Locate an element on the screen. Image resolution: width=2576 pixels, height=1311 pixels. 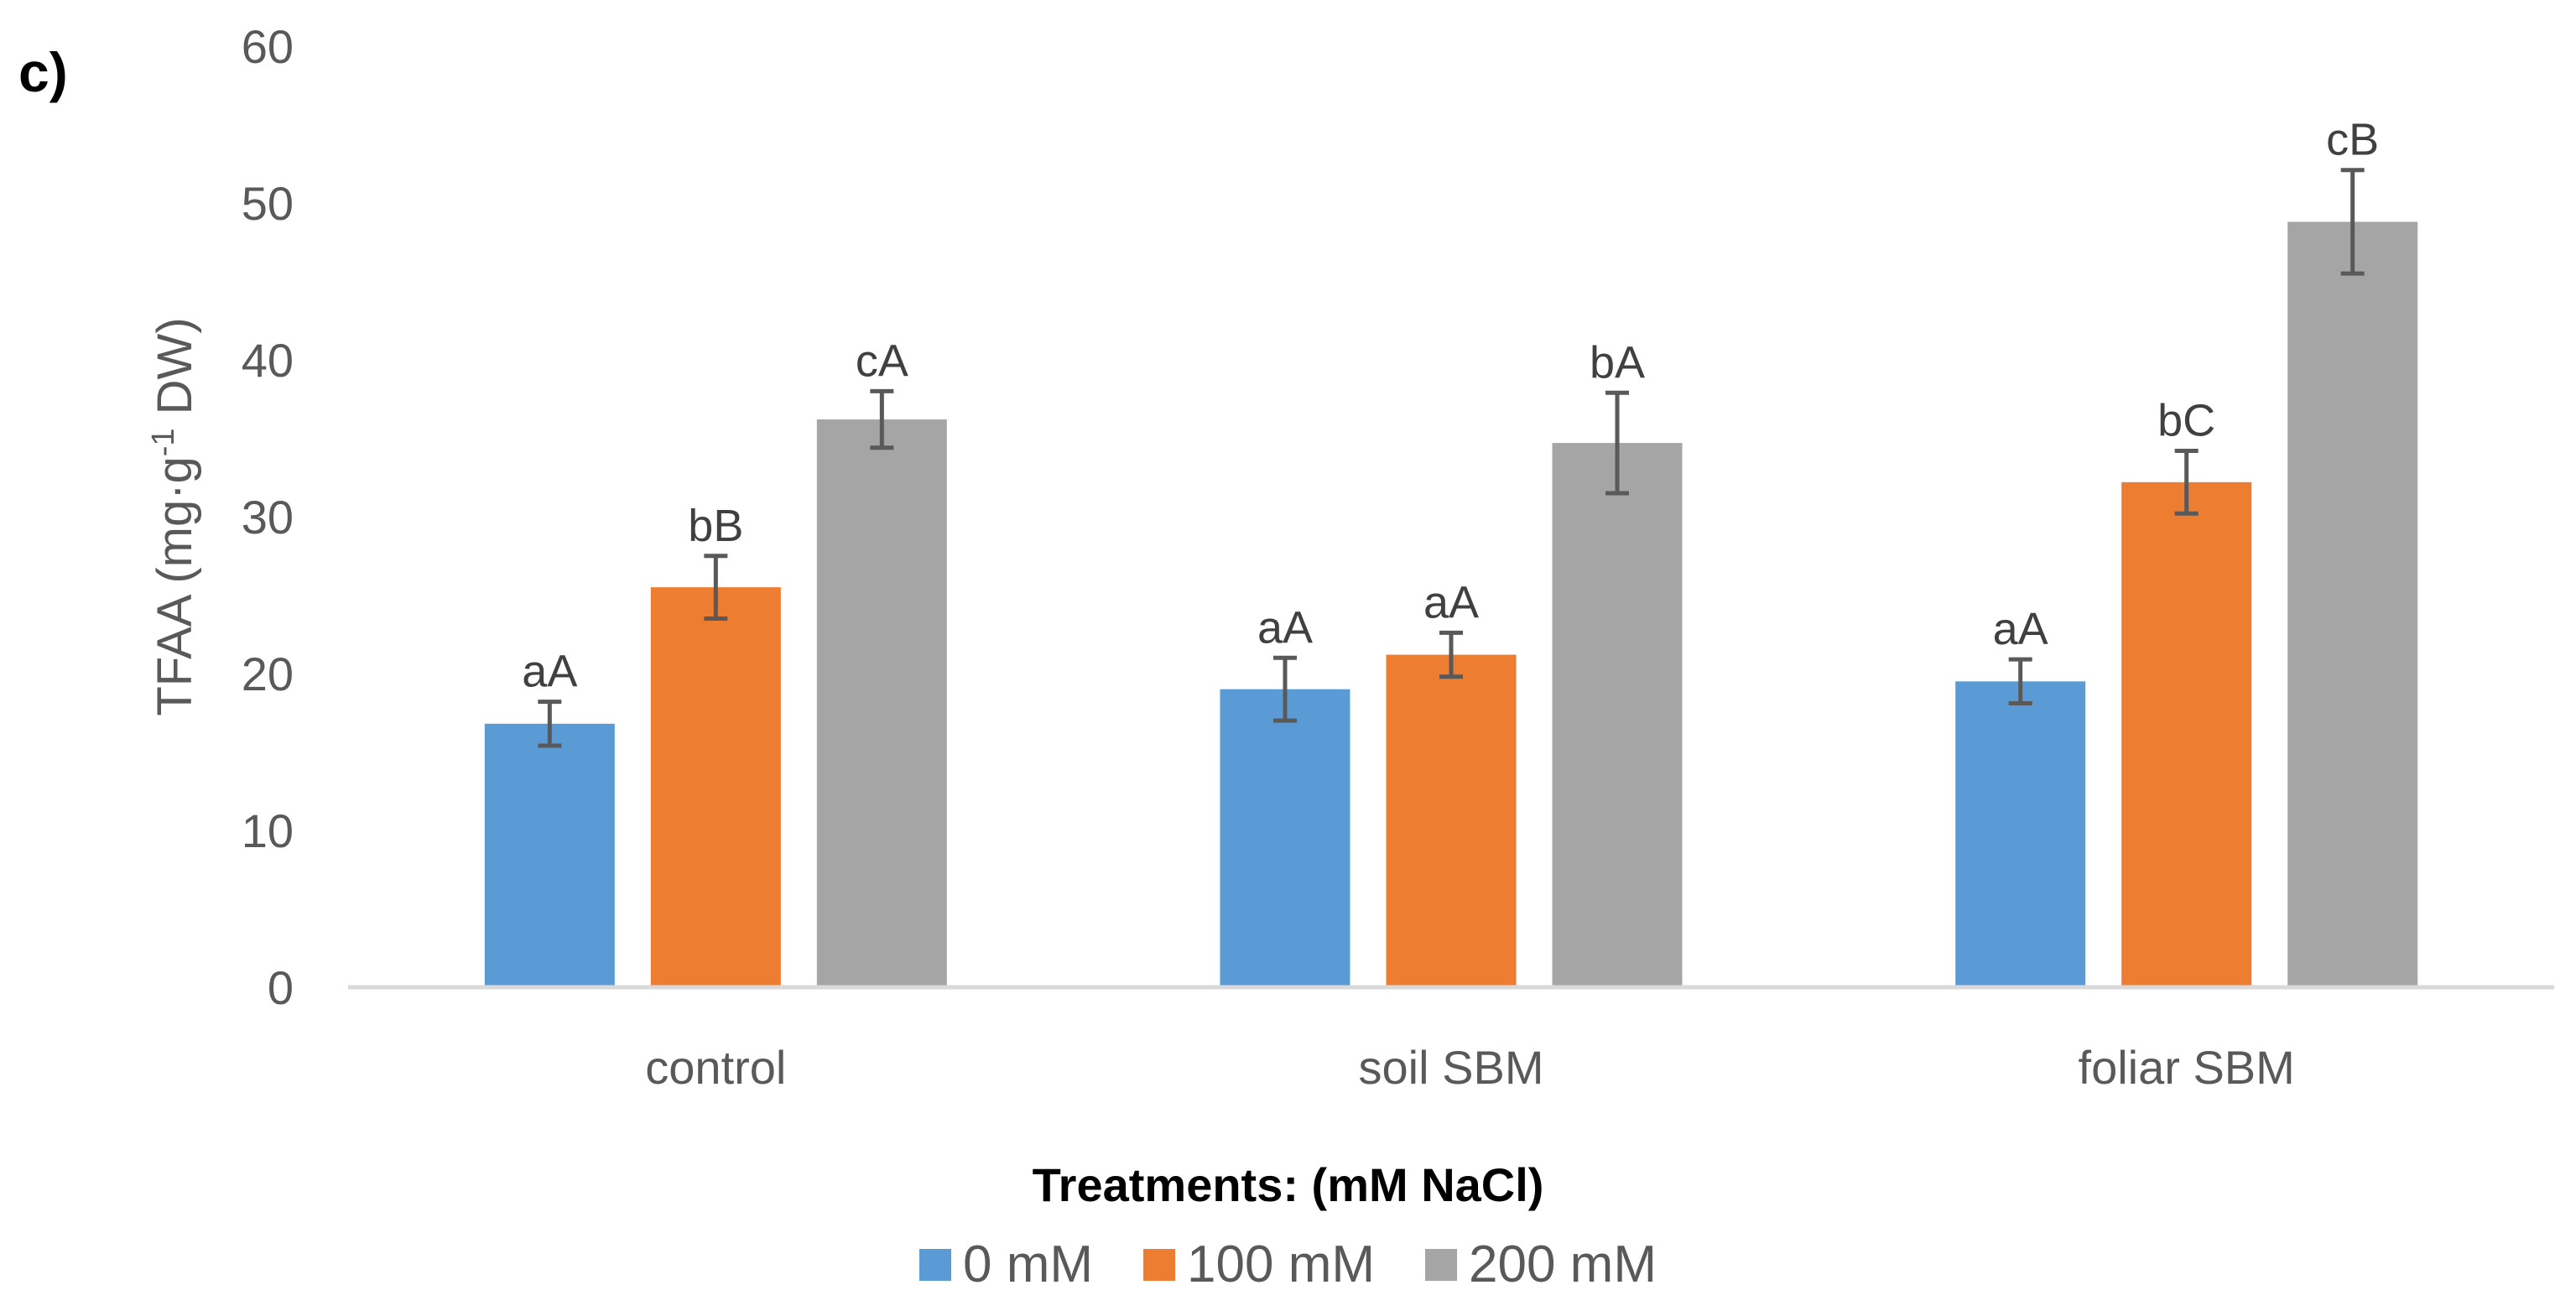
y-tick-labels: 0 10 20 30 40 50 60 is located at coordinates (268, 517).